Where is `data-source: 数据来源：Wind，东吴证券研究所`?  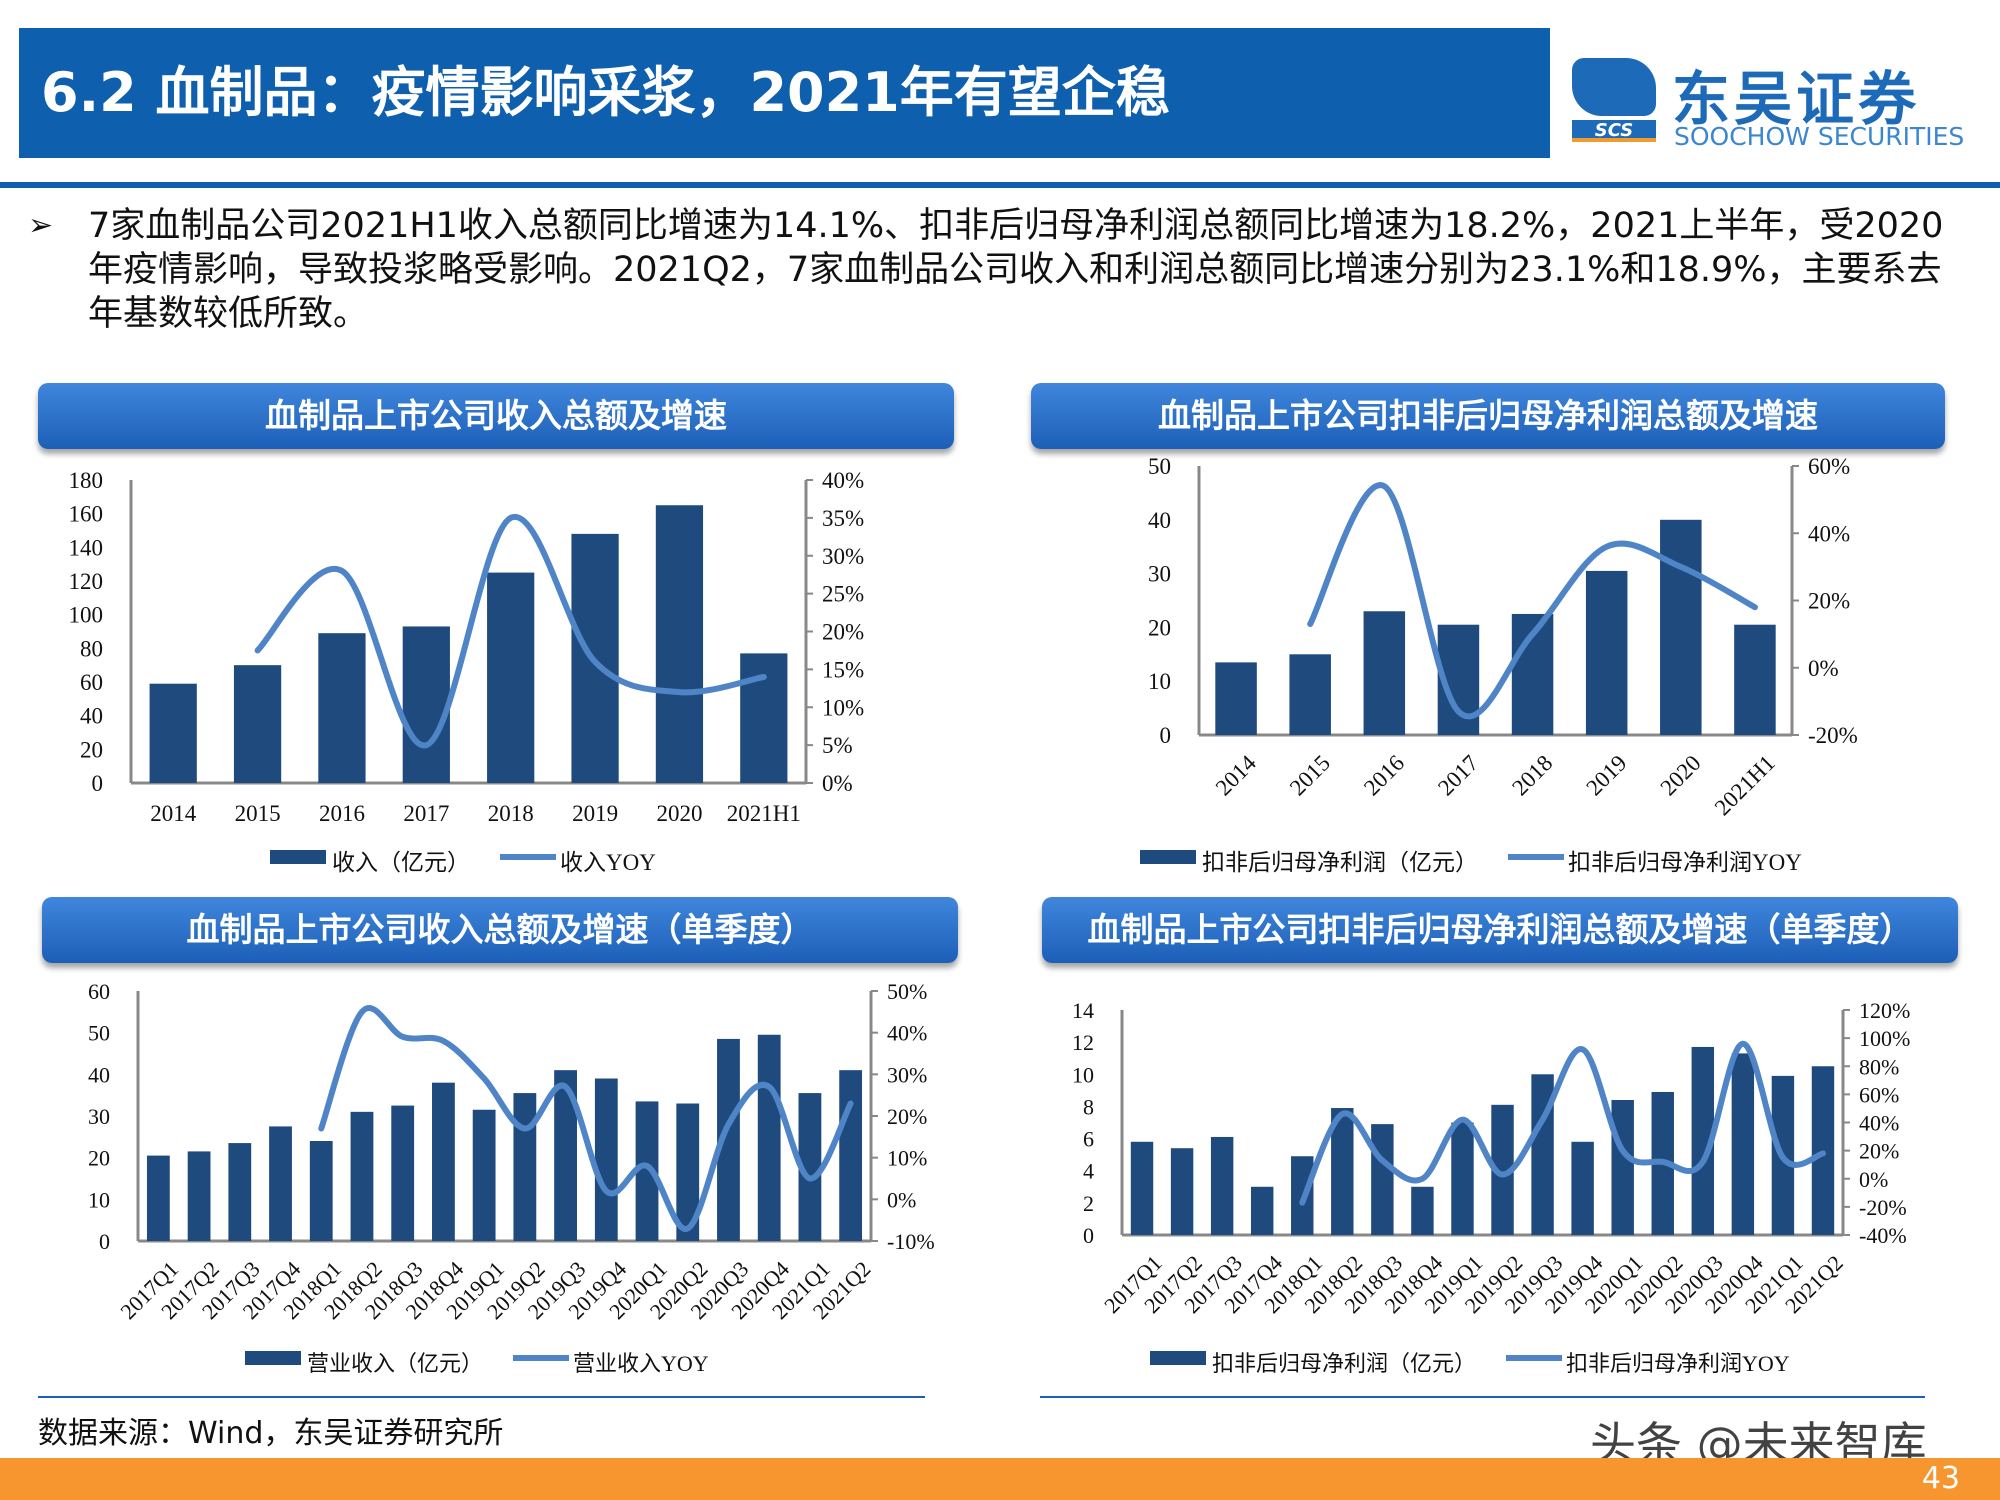 data-source: 数据来源：Wind，东吴证券研究所 is located at coordinates (271, 1433).